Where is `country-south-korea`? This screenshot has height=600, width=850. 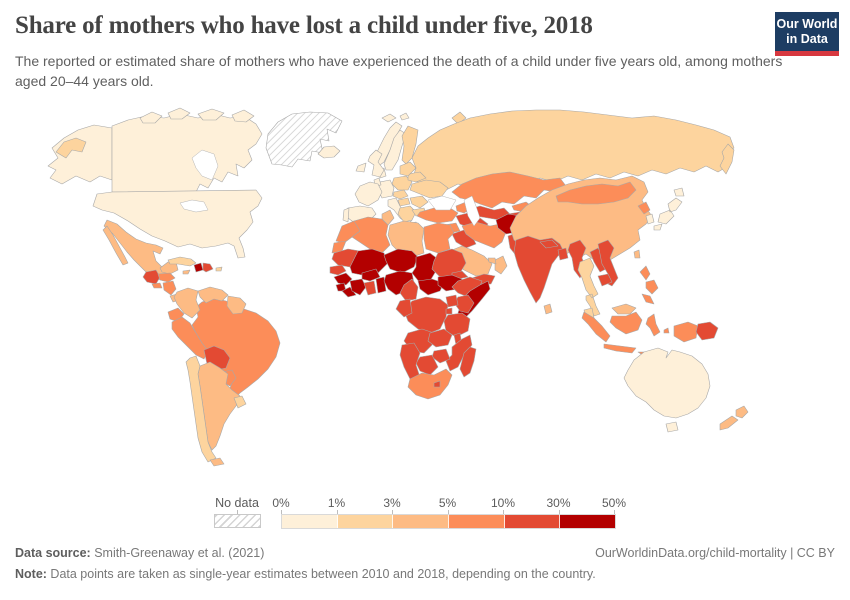
country-south-korea is located at coordinates (650, 219).